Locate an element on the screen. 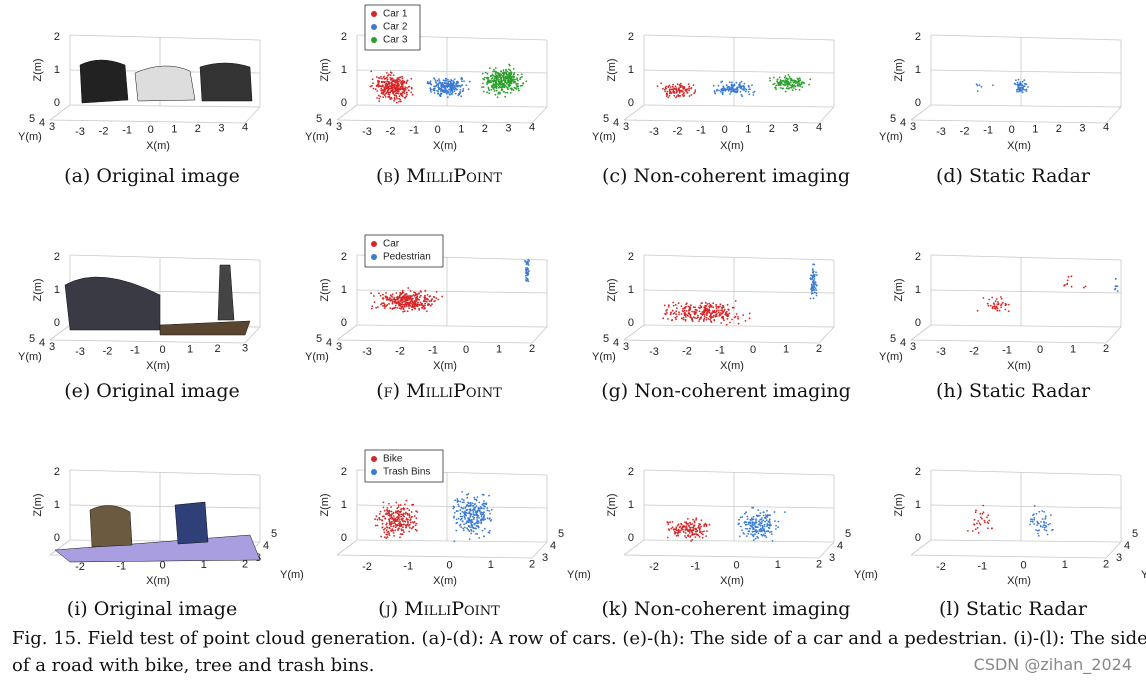 The image size is (1146, 686). subfigure-caption: (e) Original image is located at coordinates (152, 391).